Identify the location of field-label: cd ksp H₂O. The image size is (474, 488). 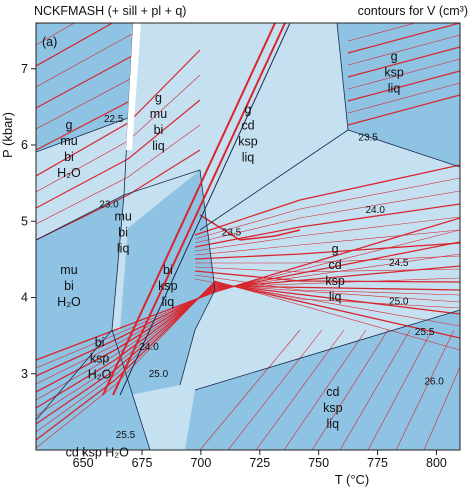
(97, 452).